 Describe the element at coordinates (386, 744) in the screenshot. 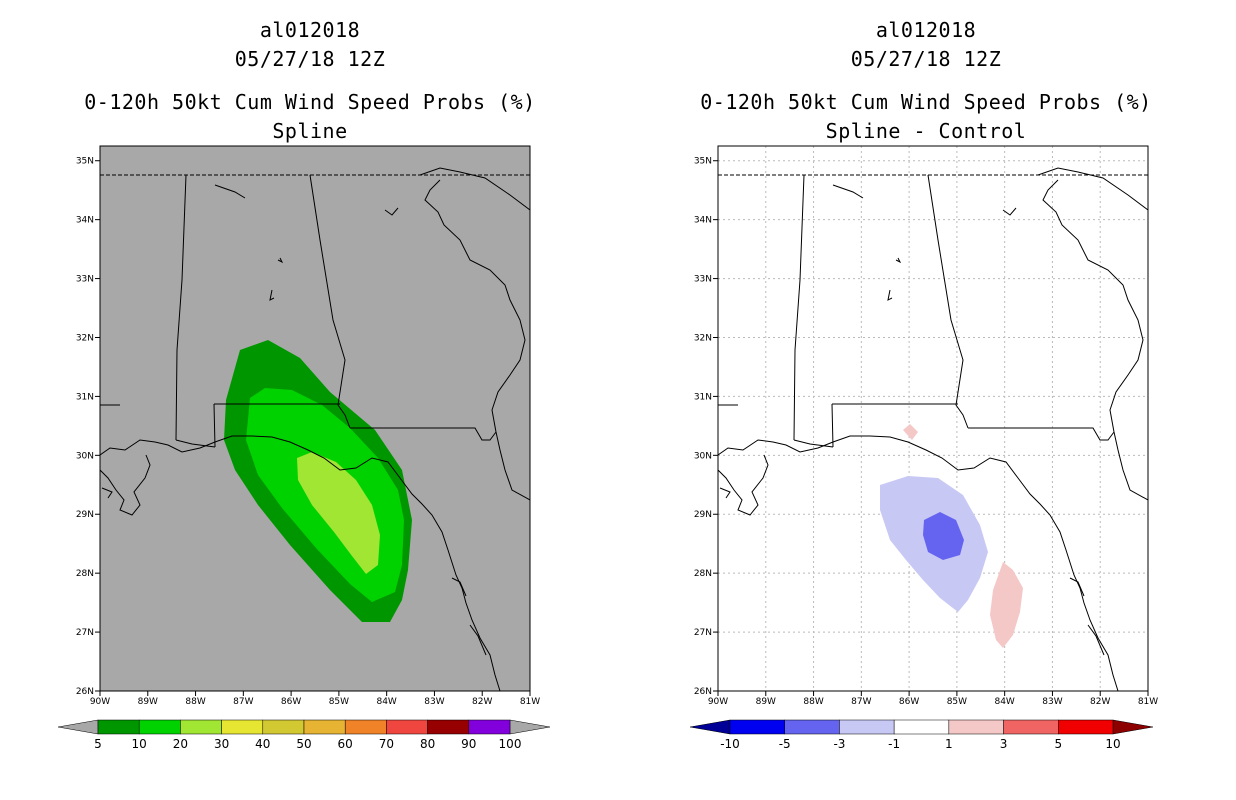

I see `colorbar-label: 70` at that location.